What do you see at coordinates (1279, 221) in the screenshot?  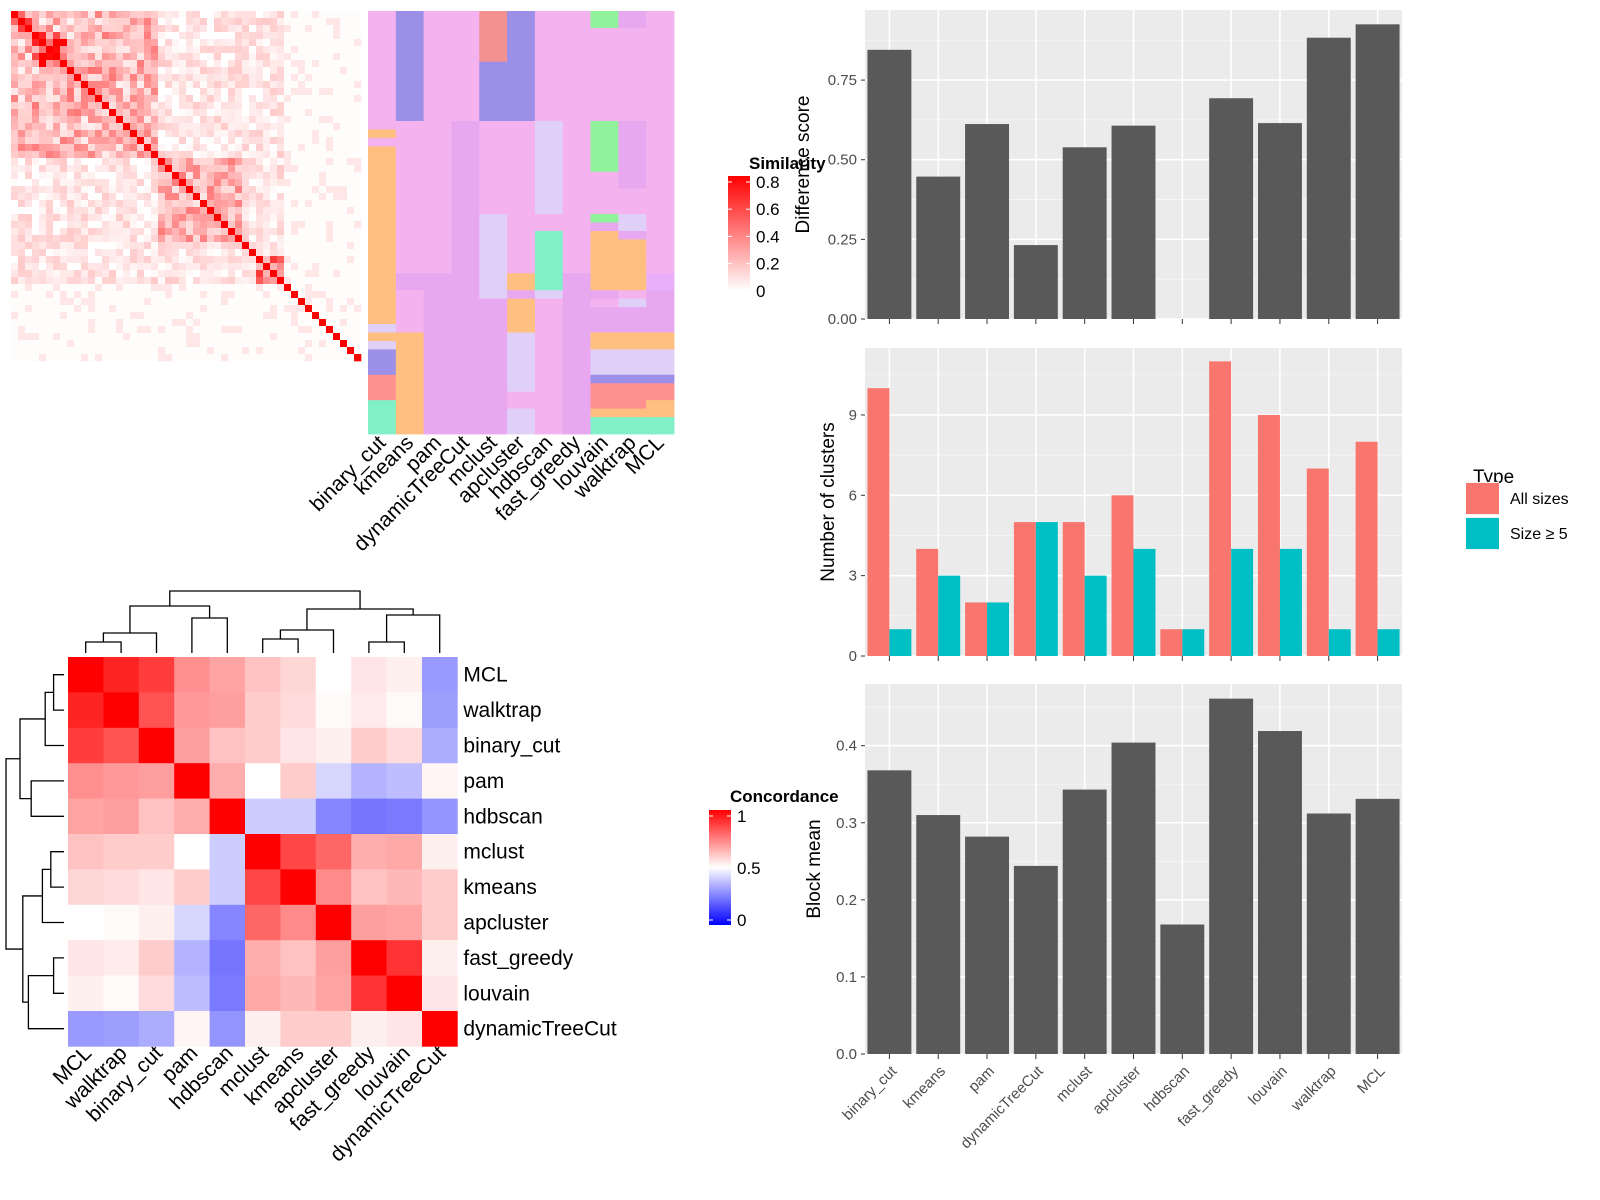 I see `bar` at bounding box center [1279, 221].